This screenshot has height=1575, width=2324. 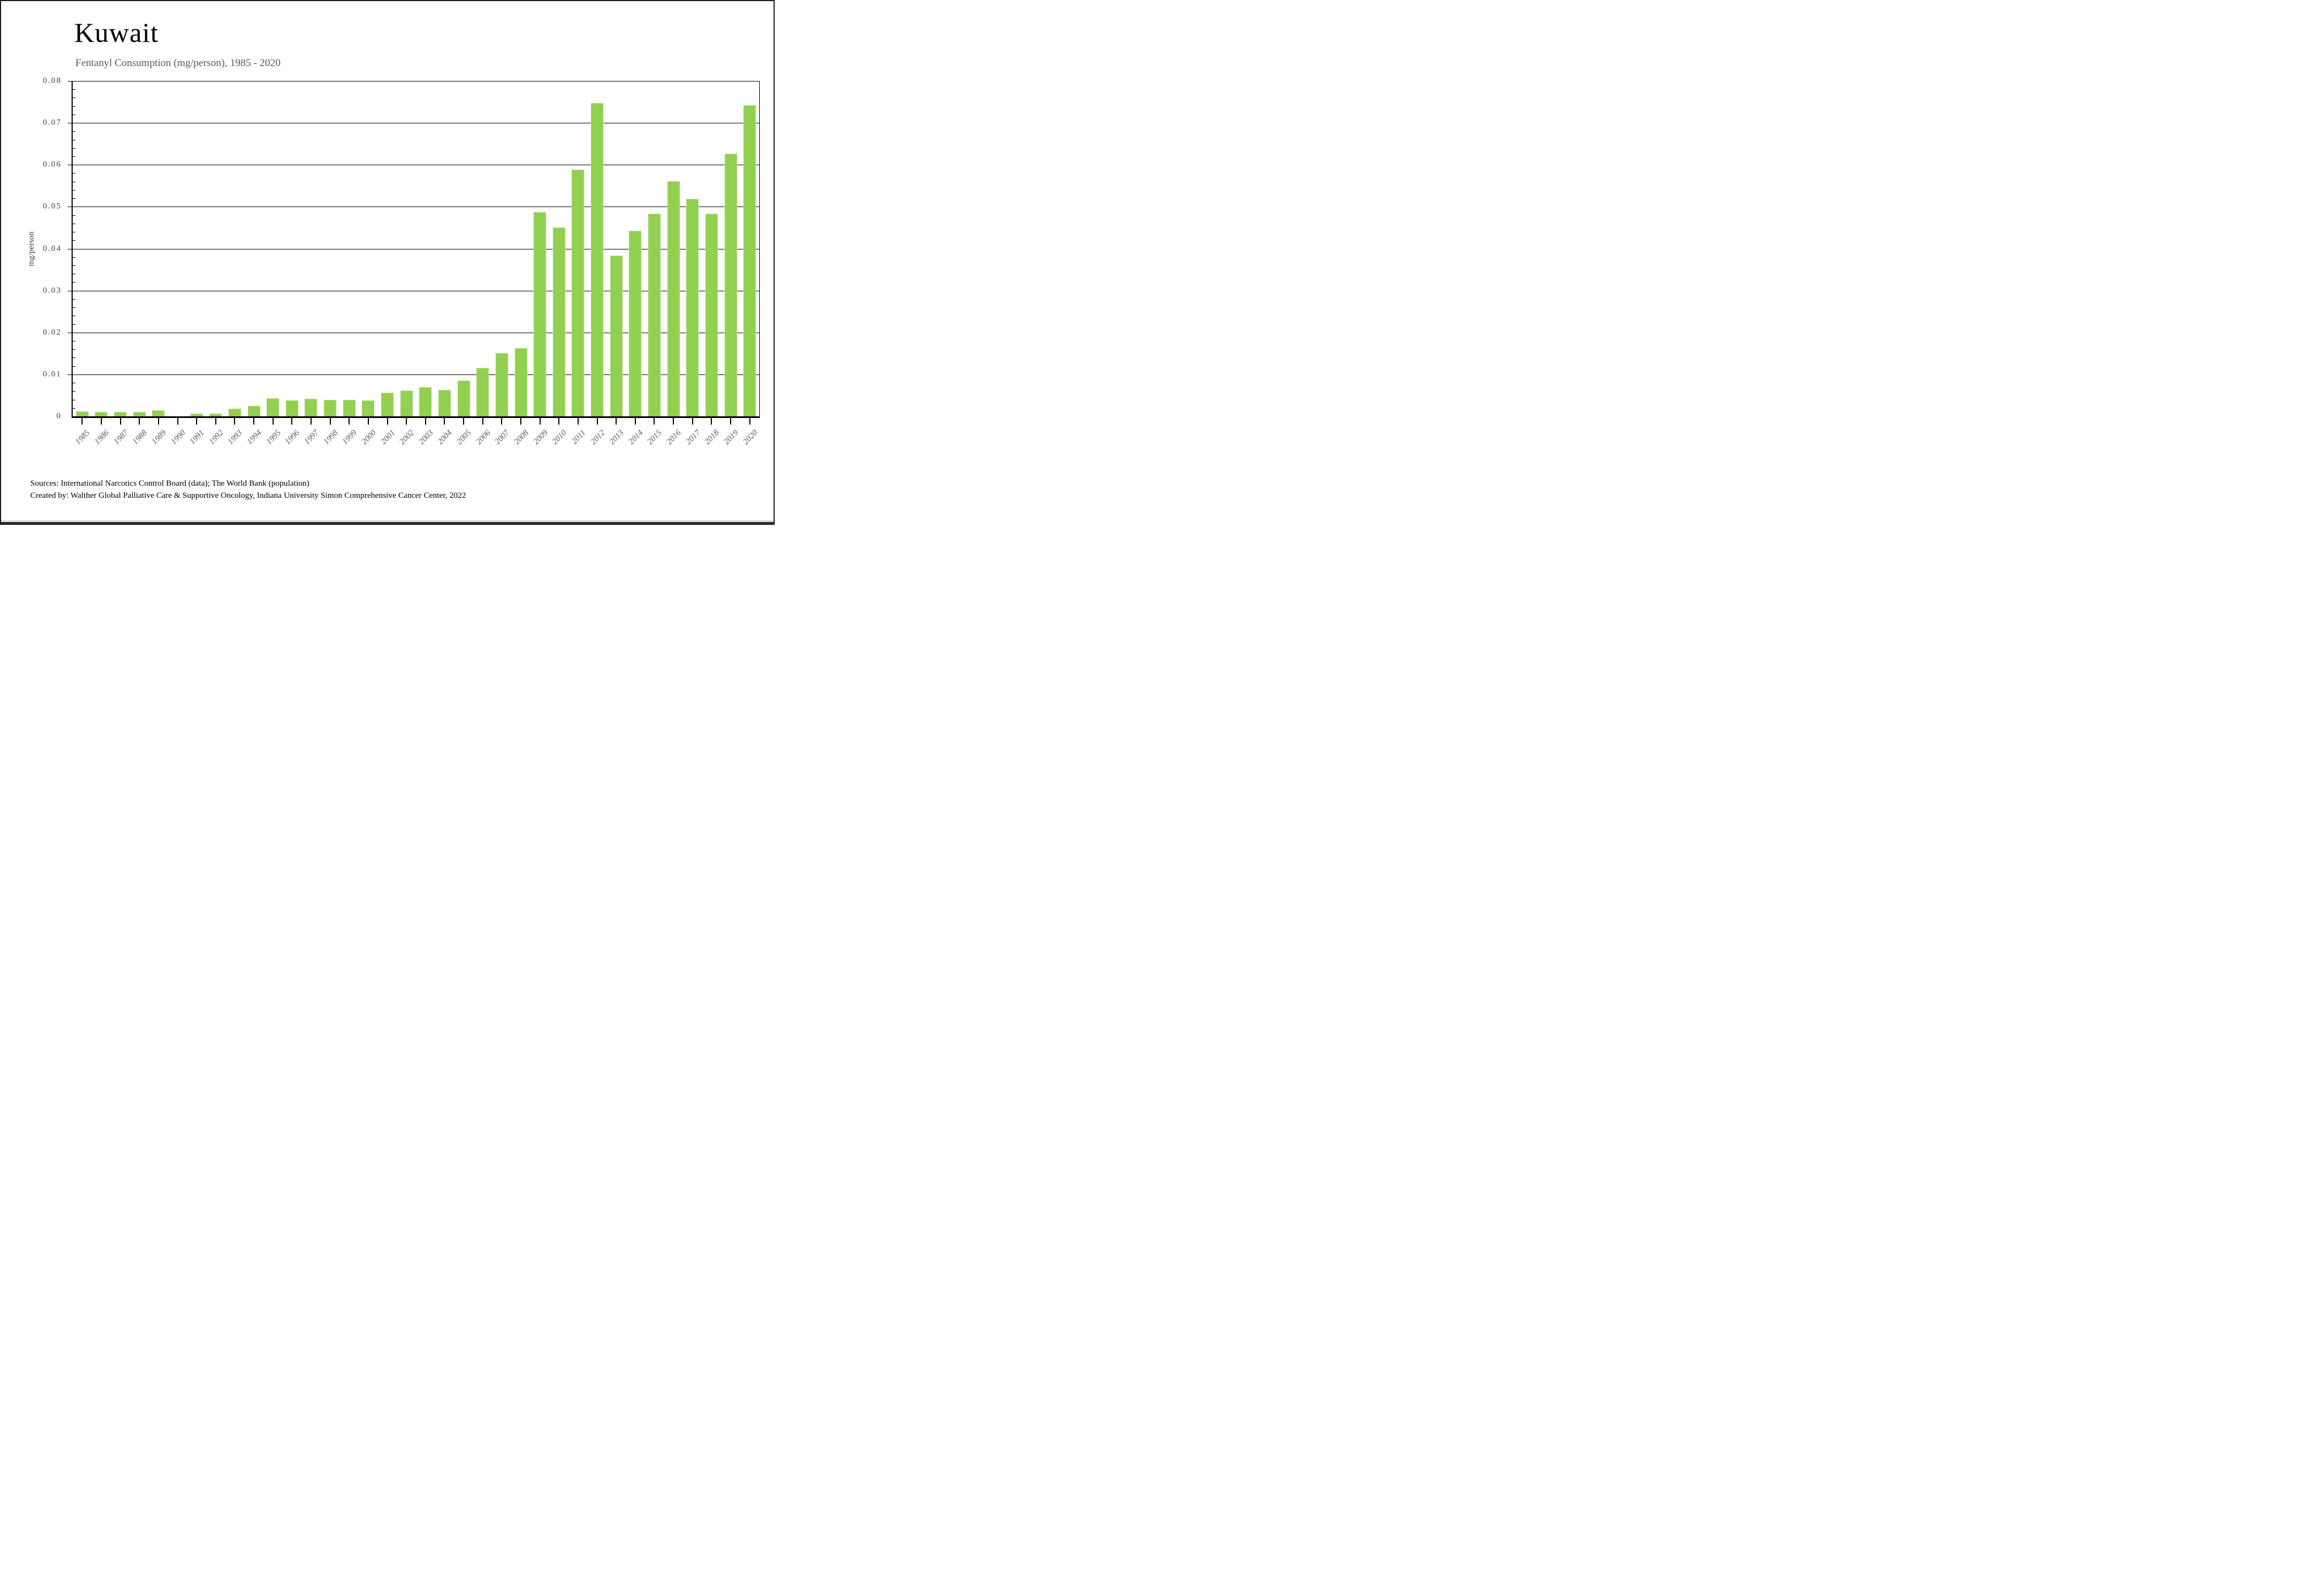 I want to click on x-tick-2009, so click(x=540, y=421).